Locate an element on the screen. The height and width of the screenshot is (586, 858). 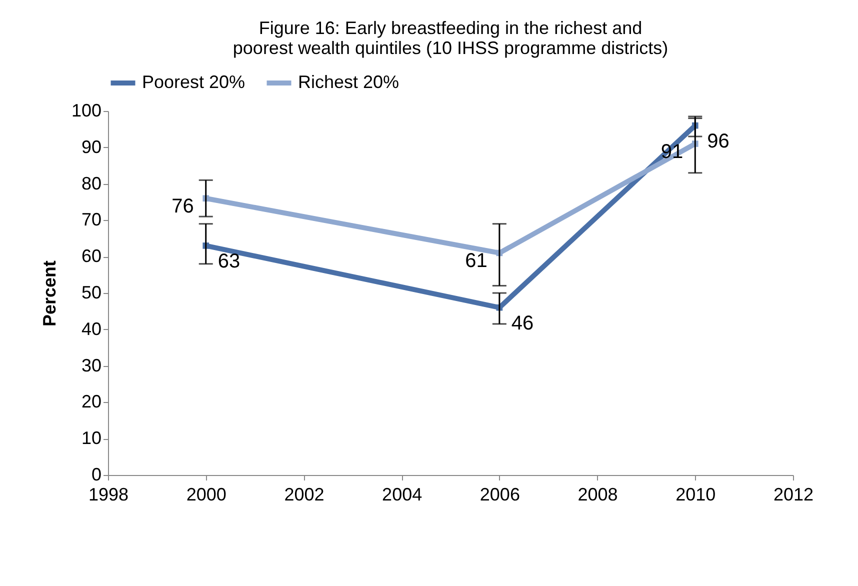
x-tick-label: 2008 is located at coordinates (598, 494).